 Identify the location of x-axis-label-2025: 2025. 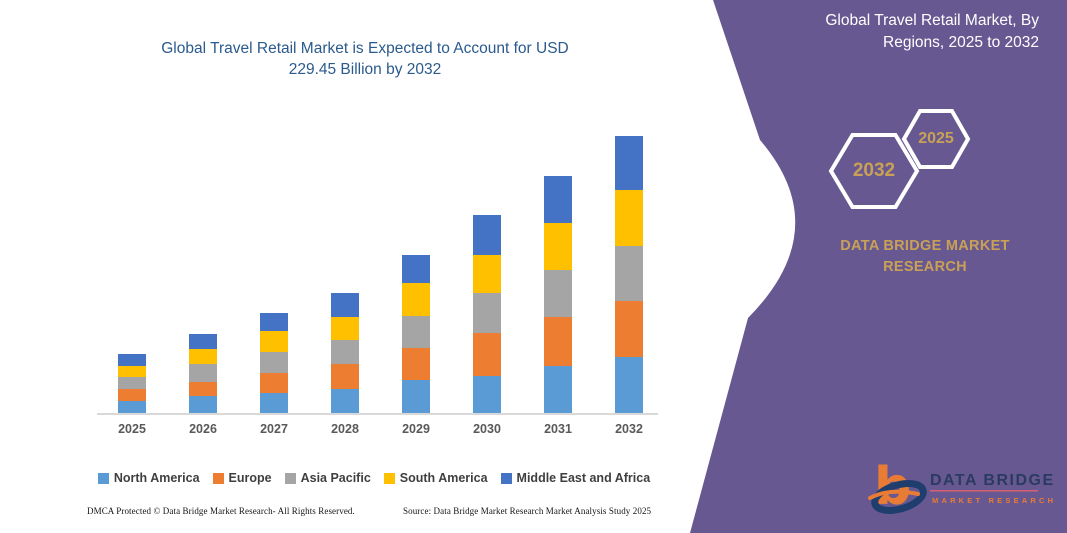
(132, 429).